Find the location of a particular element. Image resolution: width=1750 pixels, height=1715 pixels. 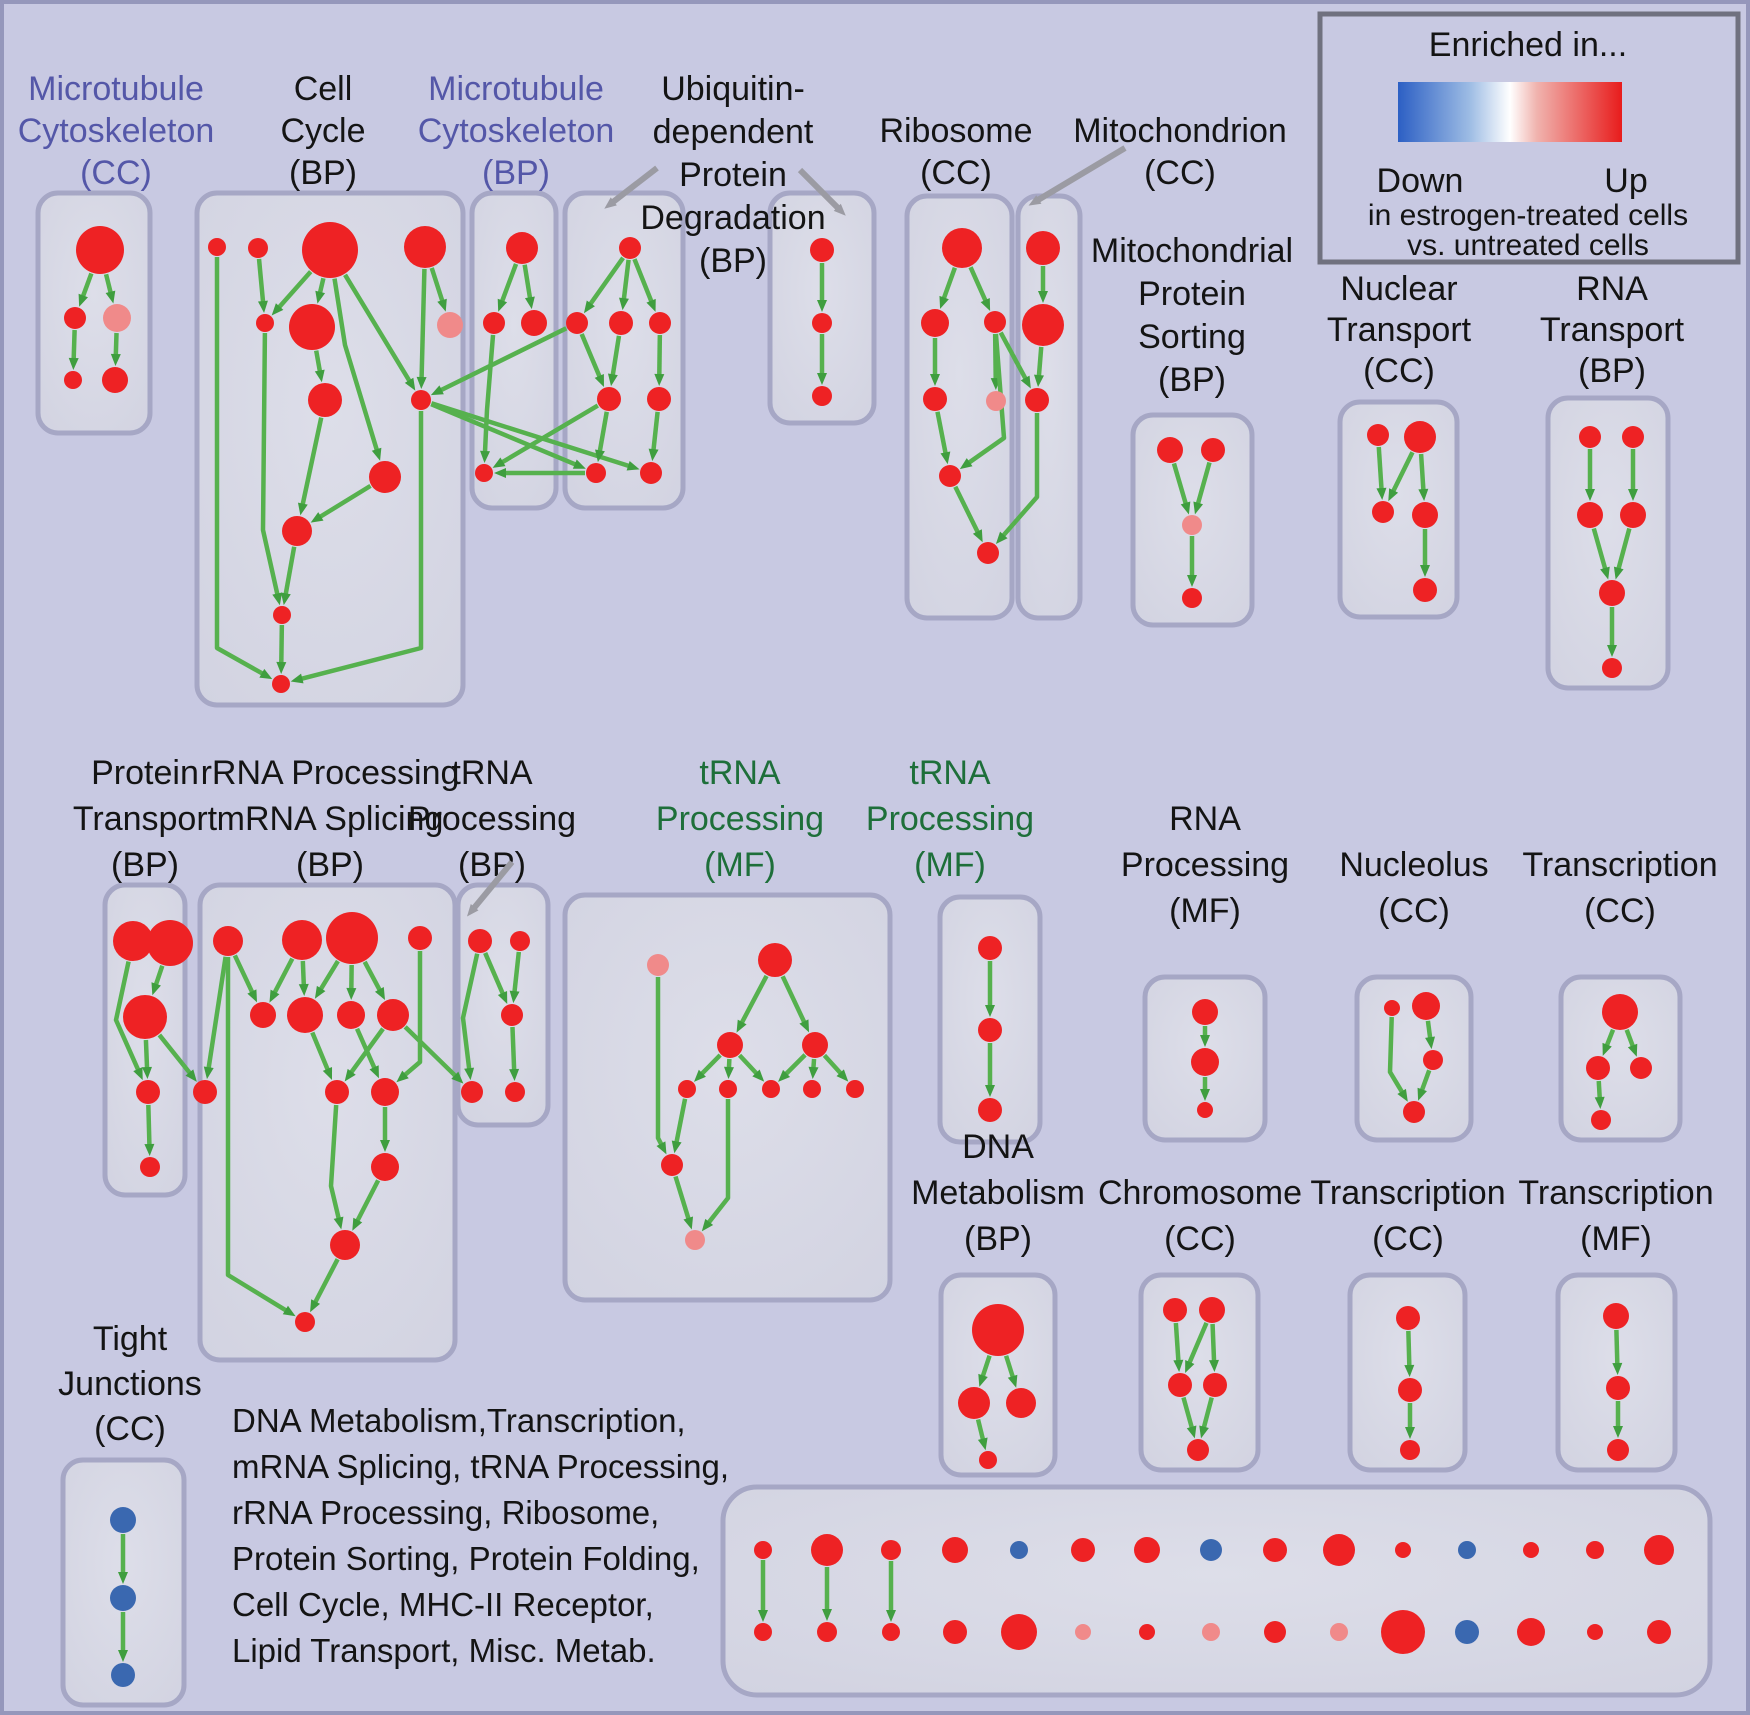

cluster-label-pt-line1: Protein is located at coordinates (145, 773).